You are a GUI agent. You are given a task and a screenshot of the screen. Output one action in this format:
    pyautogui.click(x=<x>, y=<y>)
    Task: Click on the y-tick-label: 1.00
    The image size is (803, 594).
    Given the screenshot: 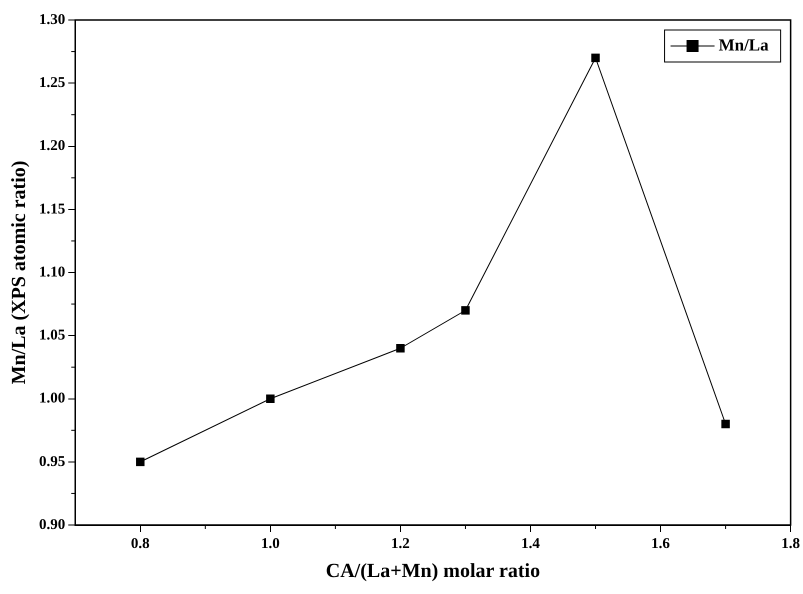 What is the action you would take?
    pyautogui.click(x=52, y=398)
    